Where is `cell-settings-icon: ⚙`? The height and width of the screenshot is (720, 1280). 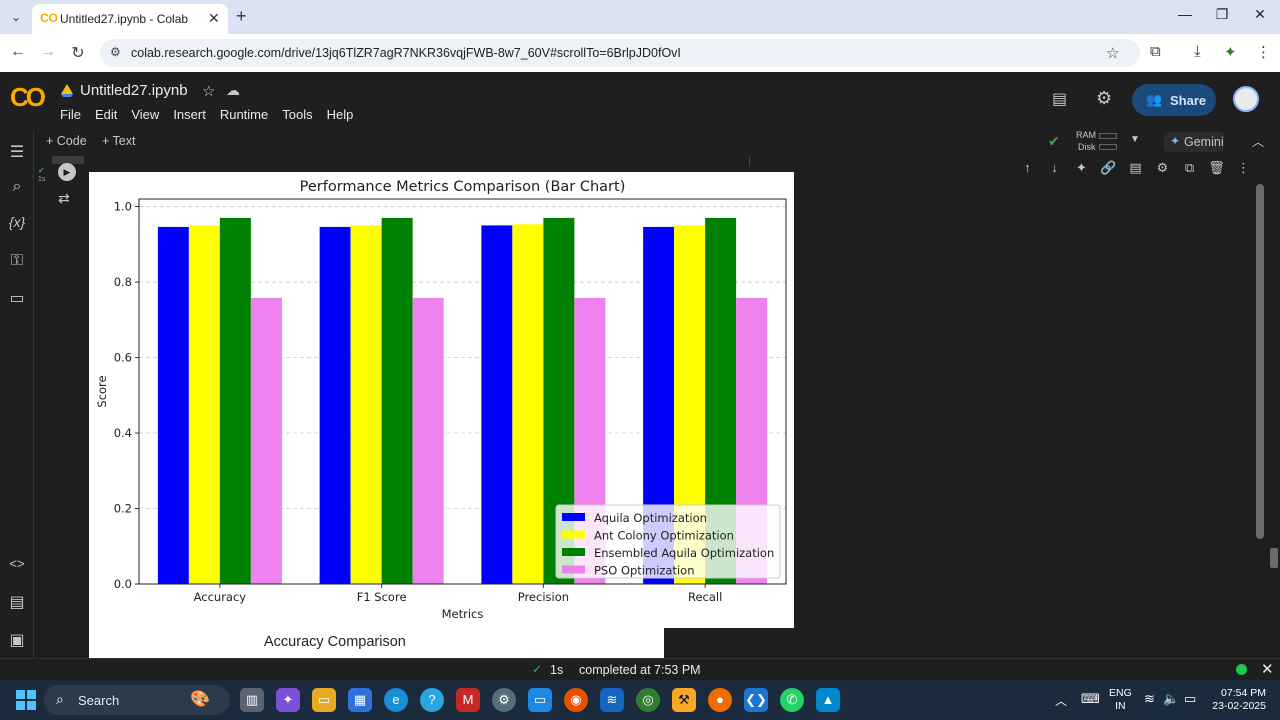
cell-settings-icon: ⚙ is located at coordinates (1162, 167).